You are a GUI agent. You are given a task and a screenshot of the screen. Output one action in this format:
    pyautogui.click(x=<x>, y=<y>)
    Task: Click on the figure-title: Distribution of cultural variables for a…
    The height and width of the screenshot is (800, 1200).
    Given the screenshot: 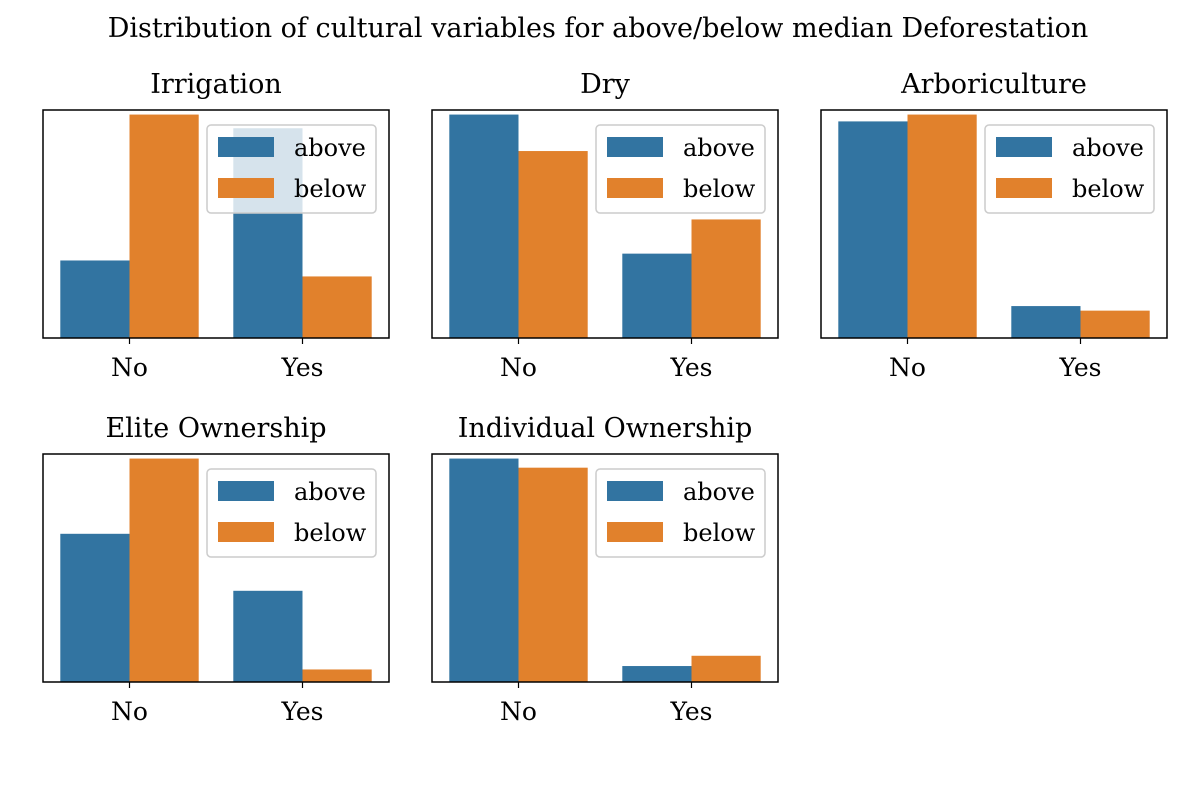 What is the action you would take?
    pyautogui.click(x=598, y=28)
    